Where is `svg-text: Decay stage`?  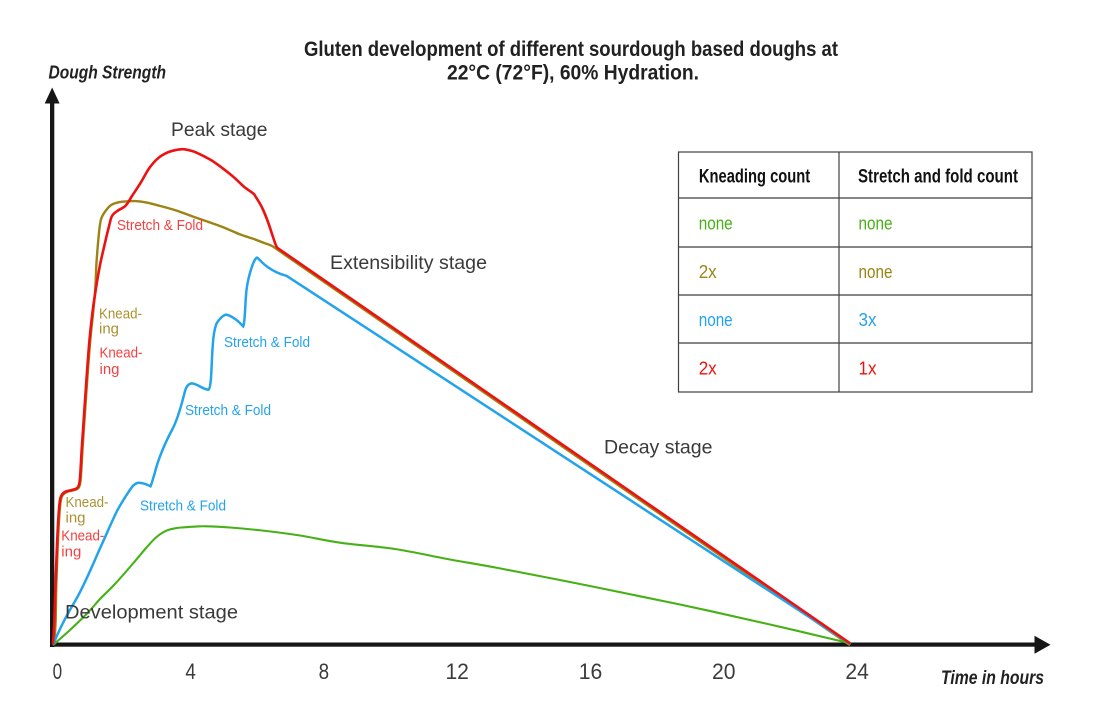
svg-text: Decay stage is located at coordinates (658, 448).